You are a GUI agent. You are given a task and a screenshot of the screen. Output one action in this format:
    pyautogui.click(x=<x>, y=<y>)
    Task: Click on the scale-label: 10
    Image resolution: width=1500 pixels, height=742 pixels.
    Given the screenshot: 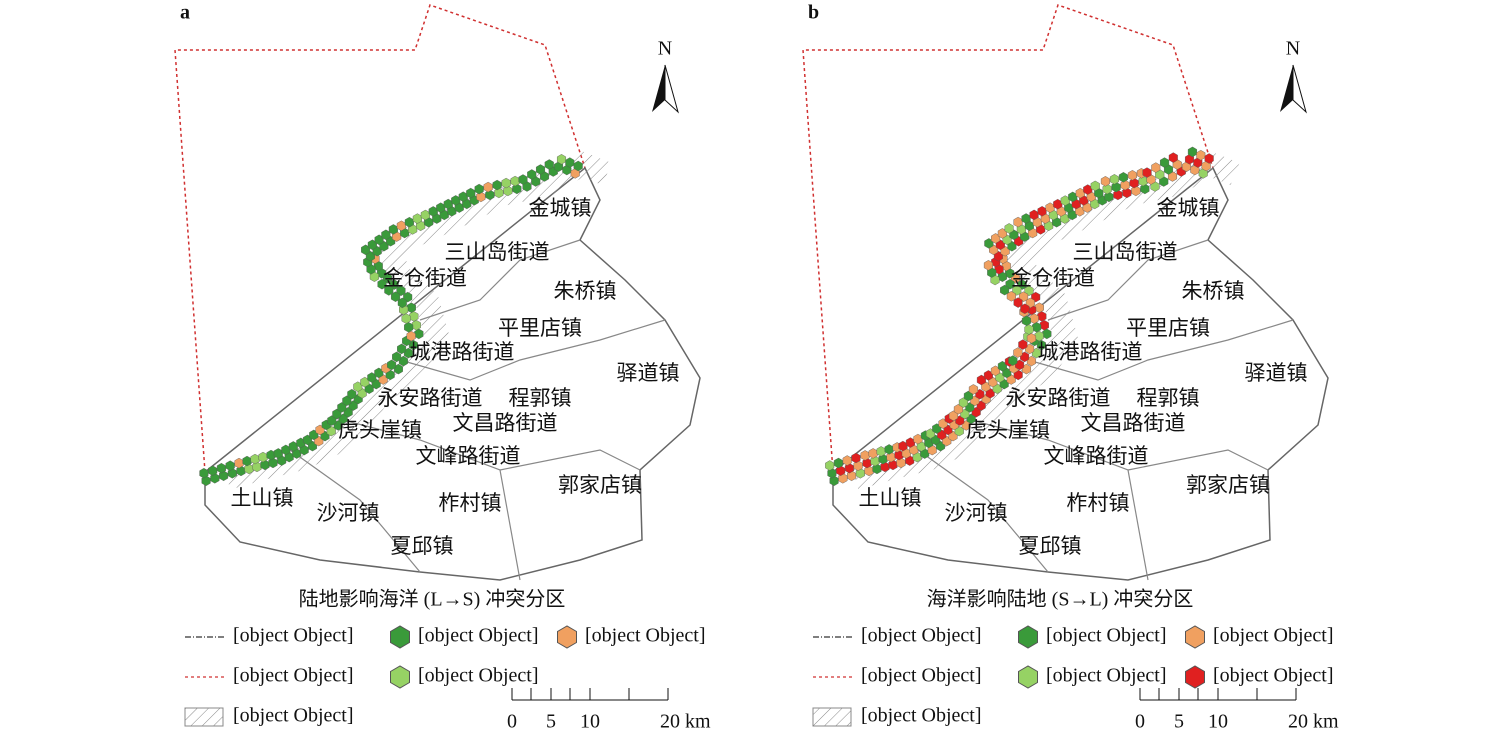 What is the action you would take?
    pyautogui.click(x=1218, y=722)
    